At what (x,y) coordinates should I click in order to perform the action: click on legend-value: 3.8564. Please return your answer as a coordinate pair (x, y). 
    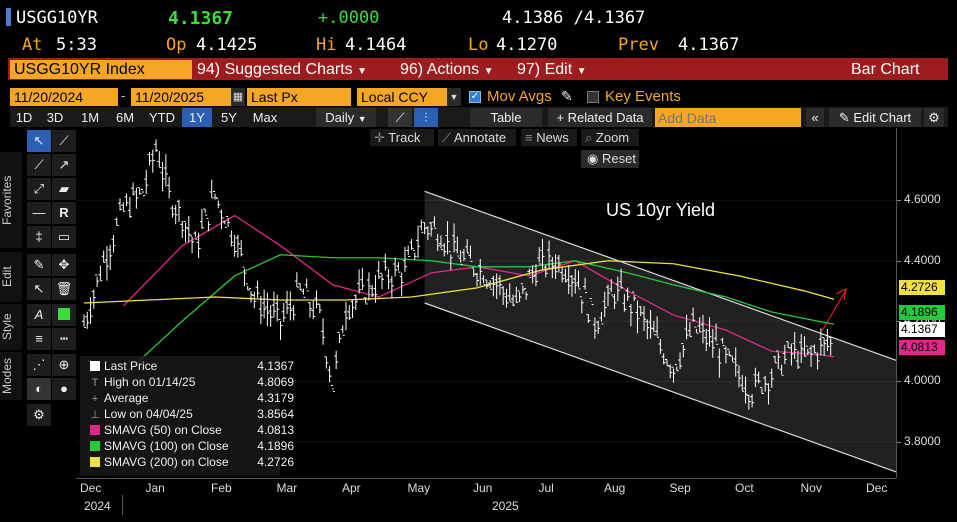
    Looking at the image, I should click on (275, 414).